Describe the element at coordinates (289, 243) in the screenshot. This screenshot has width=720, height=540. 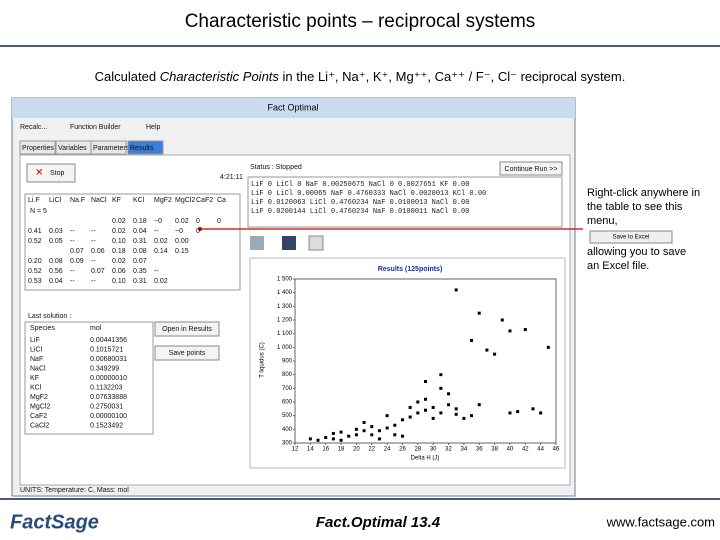
I see `save-icon` at that location.